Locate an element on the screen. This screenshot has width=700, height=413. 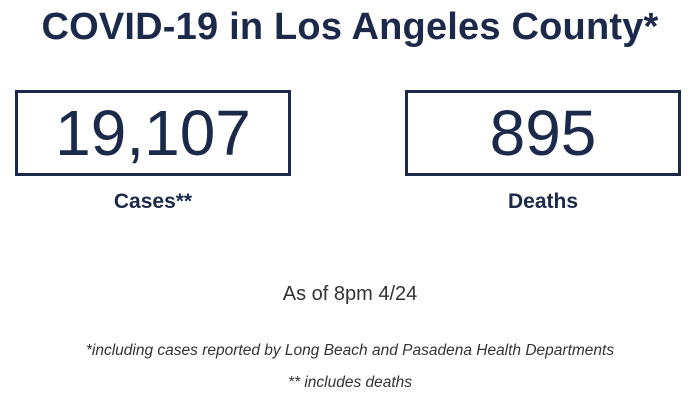
deaths-footnote: ** includes deaths is located at coordinates (350, 382).